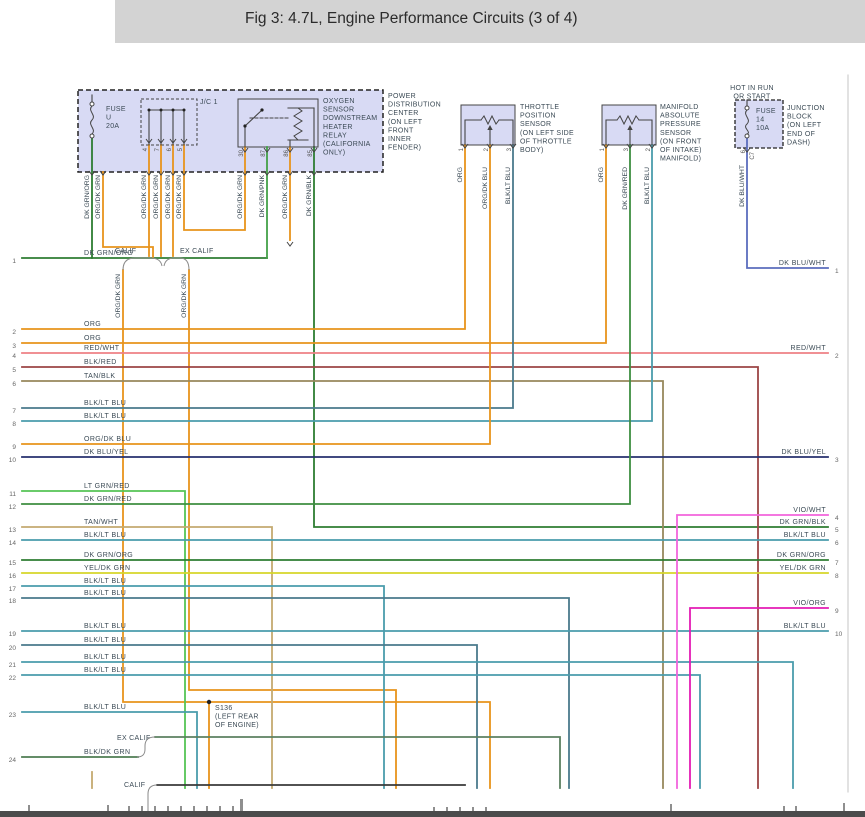 The image size is (865, 817). What do you see at coordinates (627, 149) in the screenshot?
I see `terminal-number: 3` at bounding box center [627, 149].